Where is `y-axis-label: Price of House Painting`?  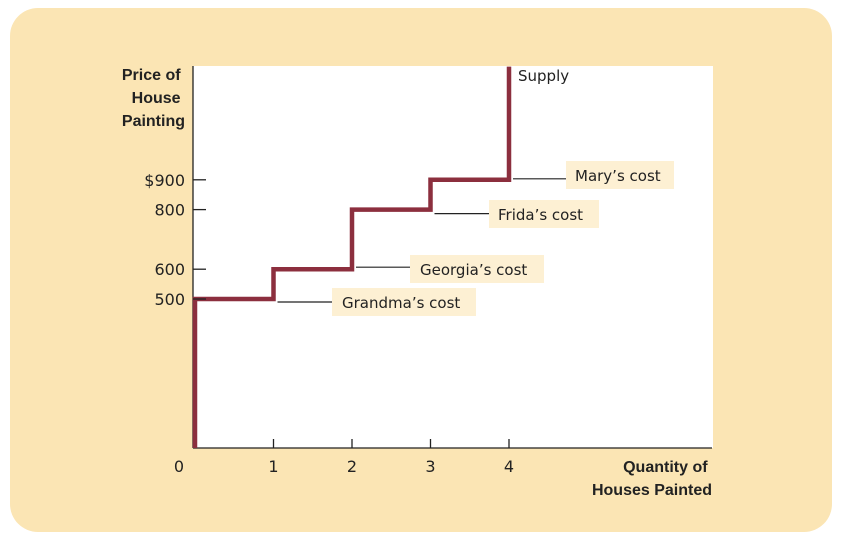 y-axis-label: Price of House Painting is located at coordinates (153, 98).